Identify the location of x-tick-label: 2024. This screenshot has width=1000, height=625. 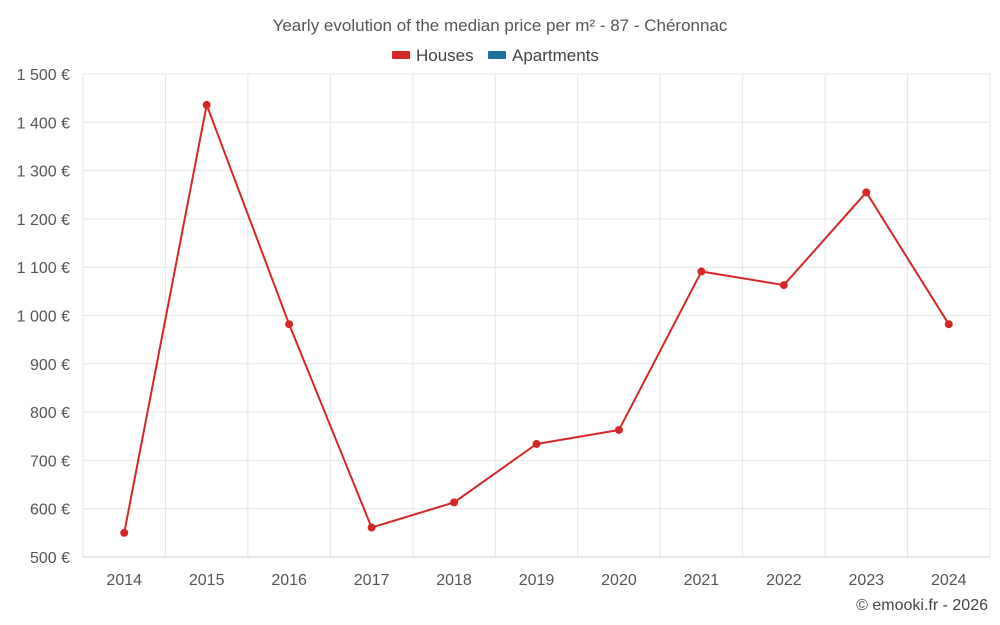
(949, 580).